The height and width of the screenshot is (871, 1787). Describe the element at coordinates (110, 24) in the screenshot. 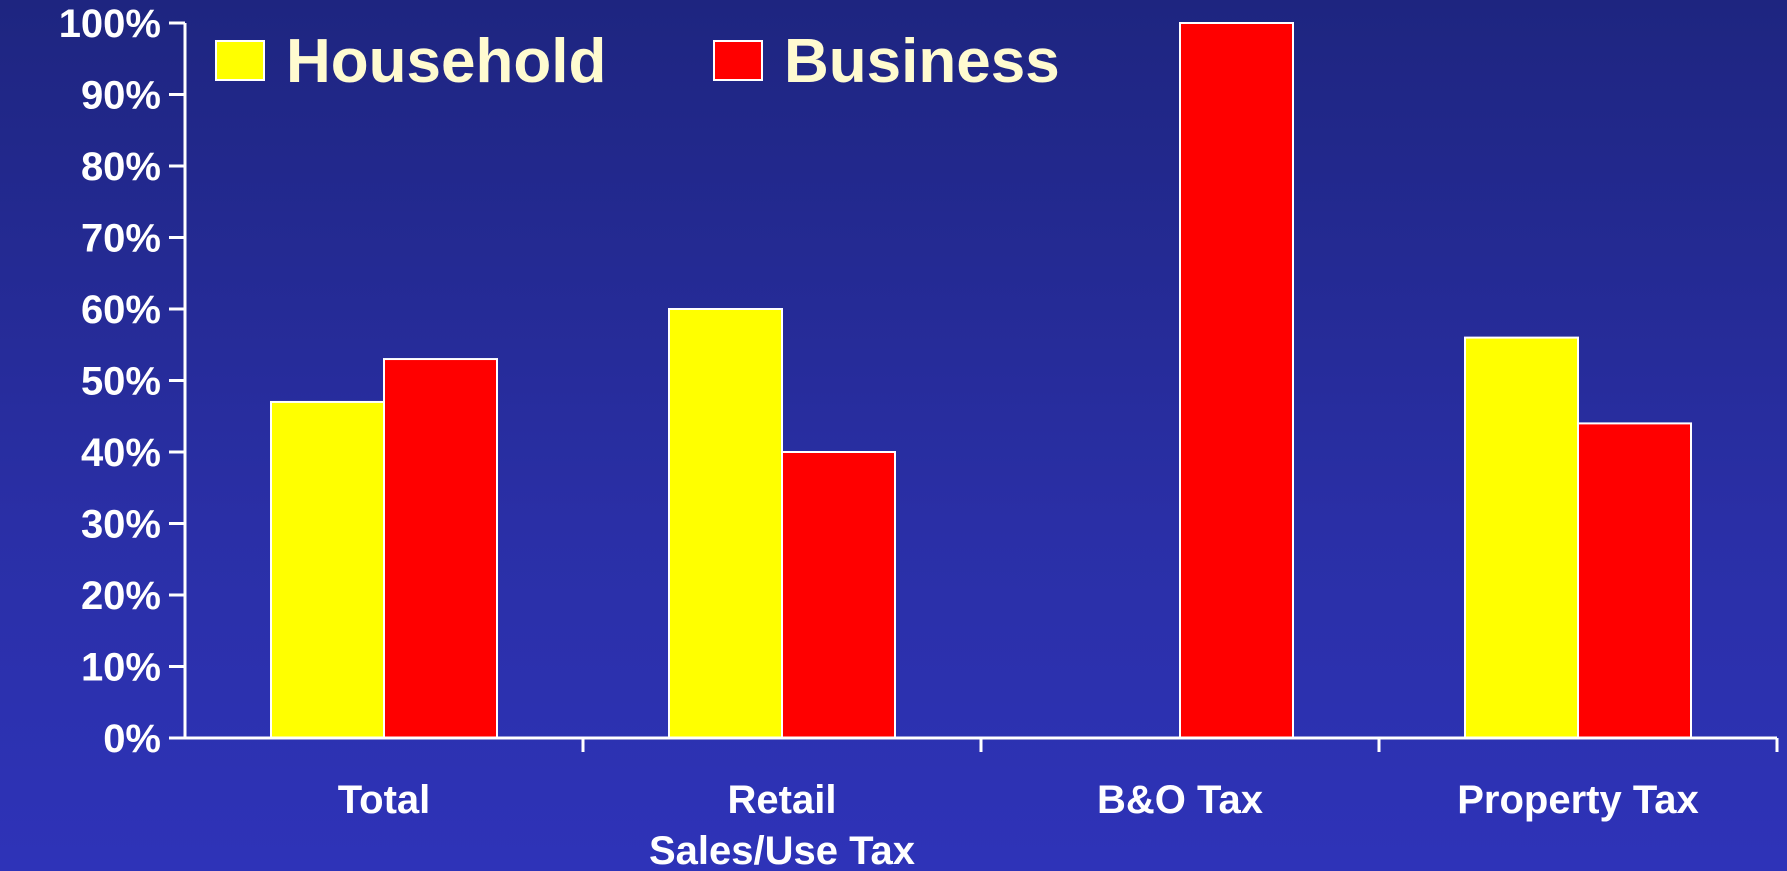

I see `y-tick-label: 100%` at that location.